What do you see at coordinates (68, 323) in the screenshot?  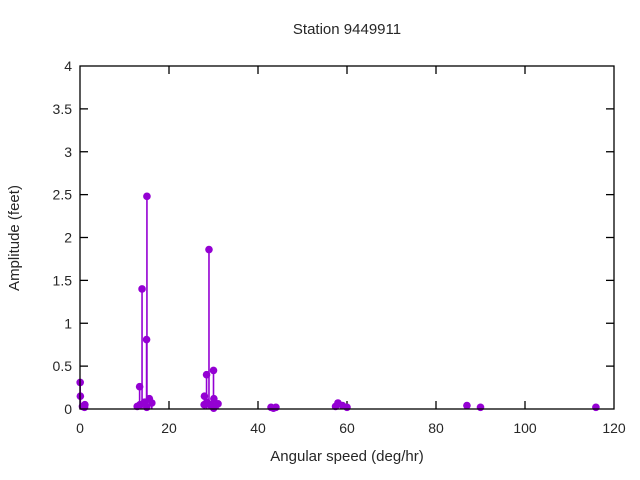 I see `y-tick-label: 1` at bounding box center [68, 323].